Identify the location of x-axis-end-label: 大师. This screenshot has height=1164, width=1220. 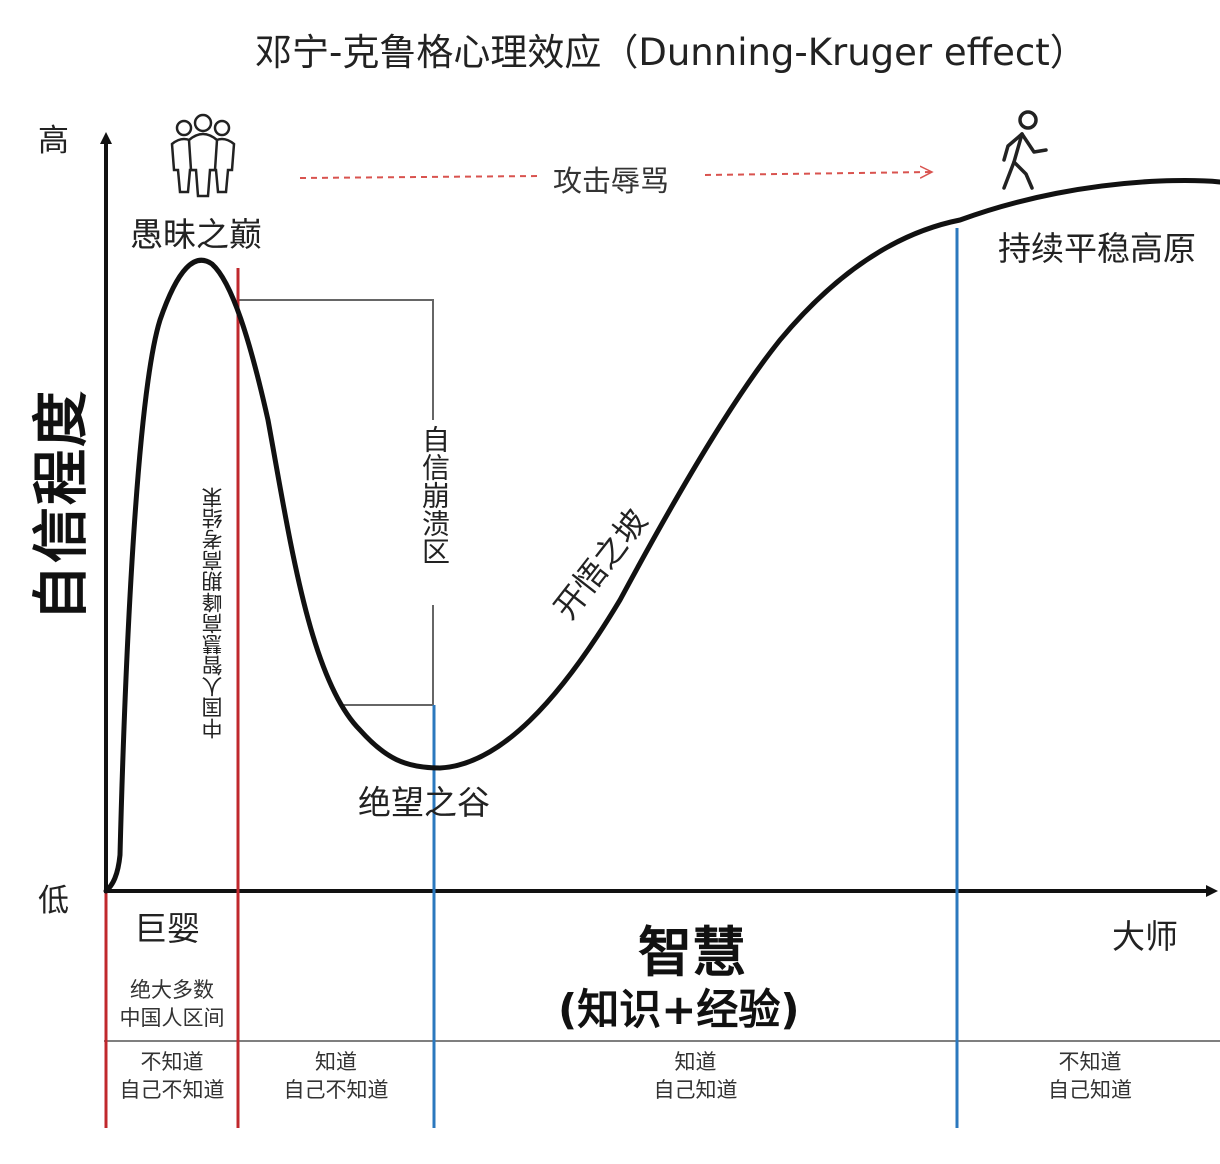
(1145, 936).